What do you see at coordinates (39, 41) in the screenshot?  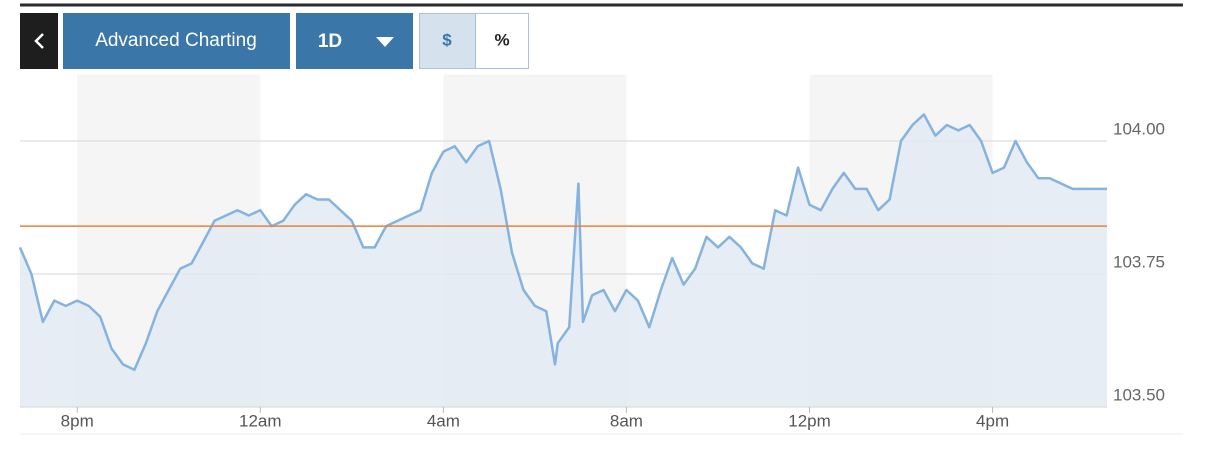 I see `back-button` at bounding box center [39, 41].